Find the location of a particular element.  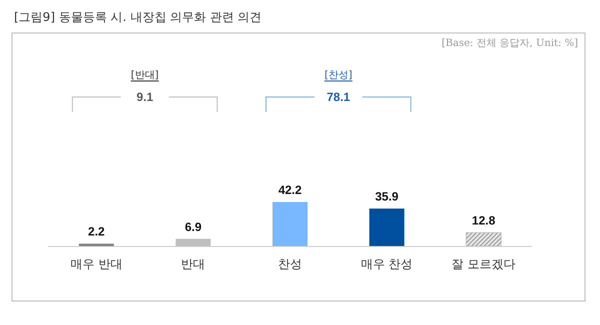

text: [찬성] is located at coordinates (338, 75).